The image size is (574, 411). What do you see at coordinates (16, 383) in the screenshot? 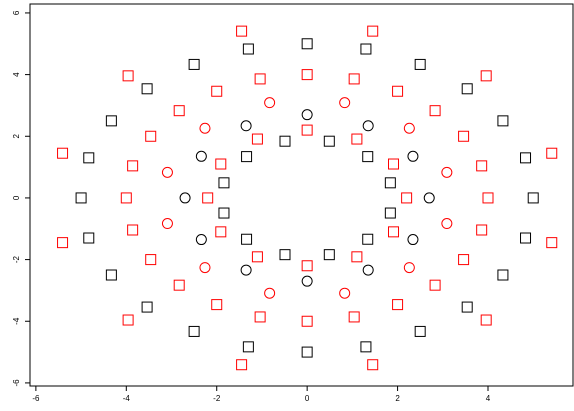
I see `y-tick-label: -6` at bounding box center [16, 383].